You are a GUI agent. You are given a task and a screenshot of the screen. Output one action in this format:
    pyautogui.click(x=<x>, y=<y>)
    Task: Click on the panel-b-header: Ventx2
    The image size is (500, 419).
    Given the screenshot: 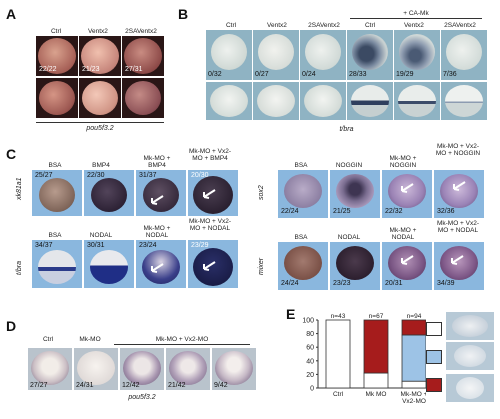 What is the action you would take?
    pyautogui.click(x=277, y=25)
    